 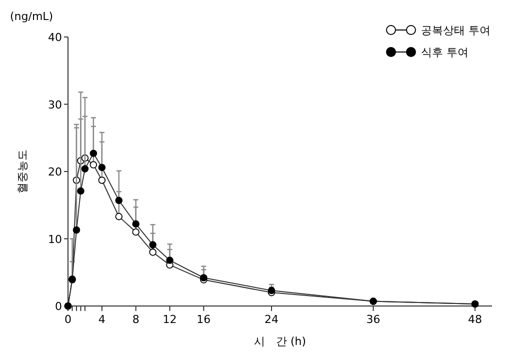 I want to click on legend-label: 공복상태 투여, so click(x=455, y=30).